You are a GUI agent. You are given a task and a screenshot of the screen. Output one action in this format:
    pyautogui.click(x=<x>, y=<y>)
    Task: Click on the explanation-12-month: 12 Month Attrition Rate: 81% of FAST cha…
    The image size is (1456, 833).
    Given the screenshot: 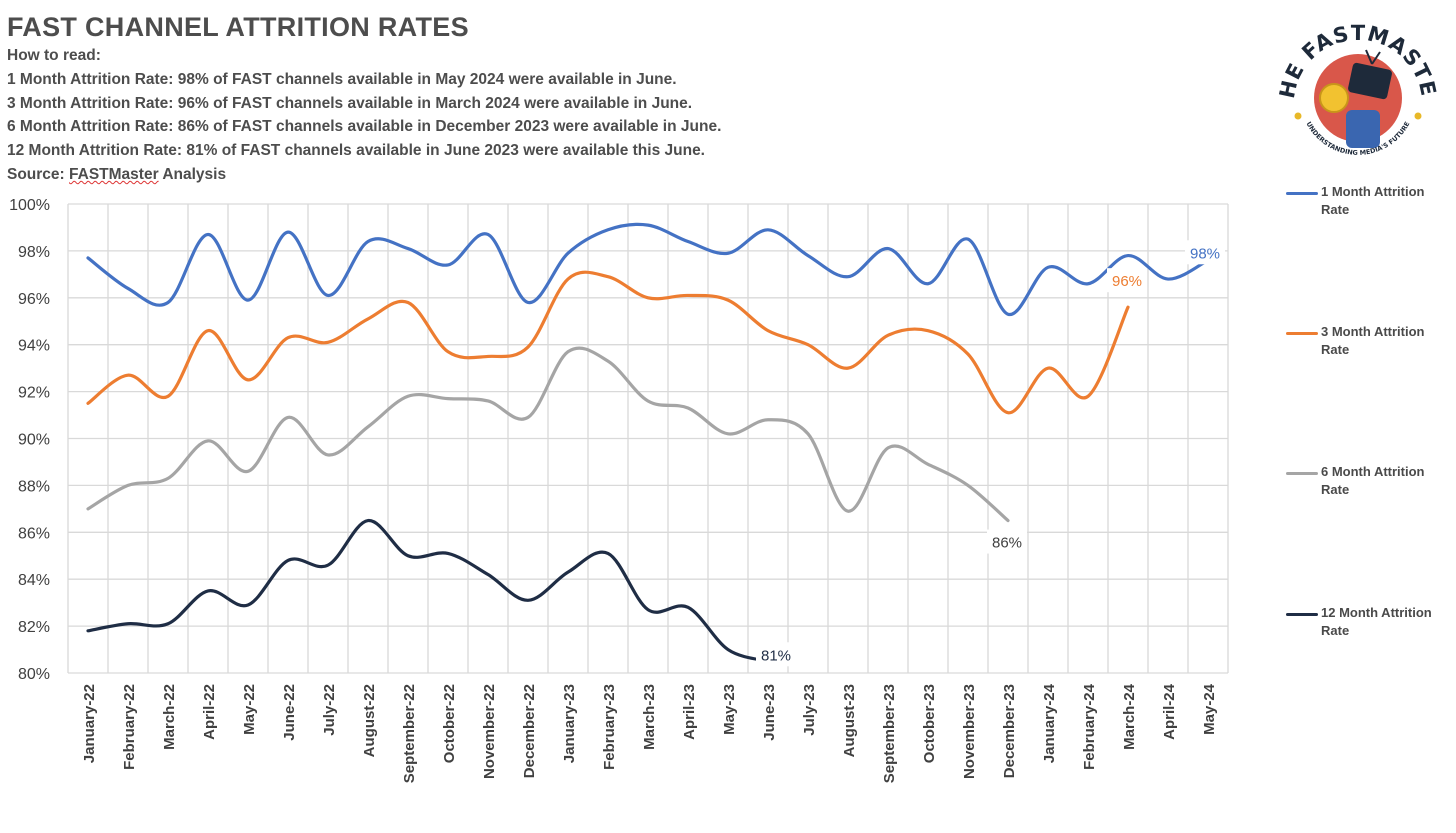 What is the action you would take?
    pyautogui.click(x=356, y=151)
    